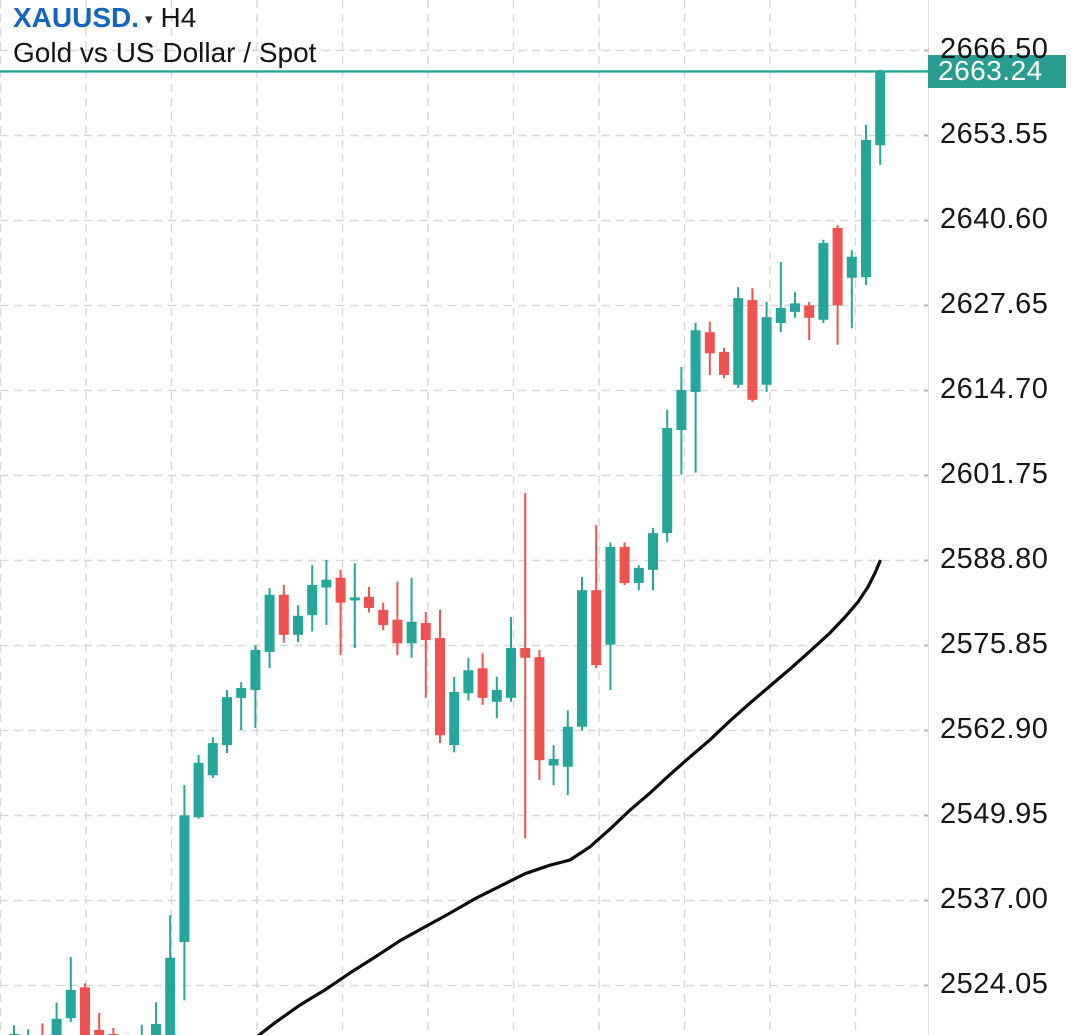 The width and height of the screenshot is (1080, 1035). I want to click on price-axis-label: 2627.65, so click(994, 303).